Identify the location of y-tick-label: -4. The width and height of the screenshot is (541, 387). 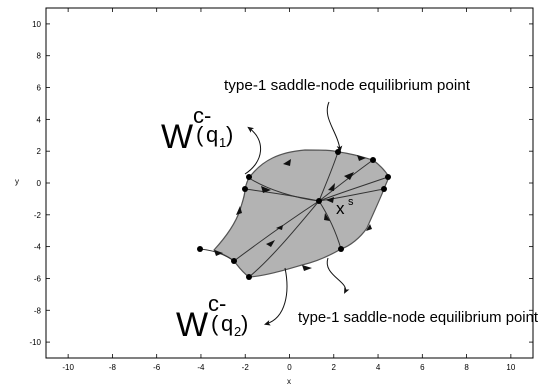
(38, 247).